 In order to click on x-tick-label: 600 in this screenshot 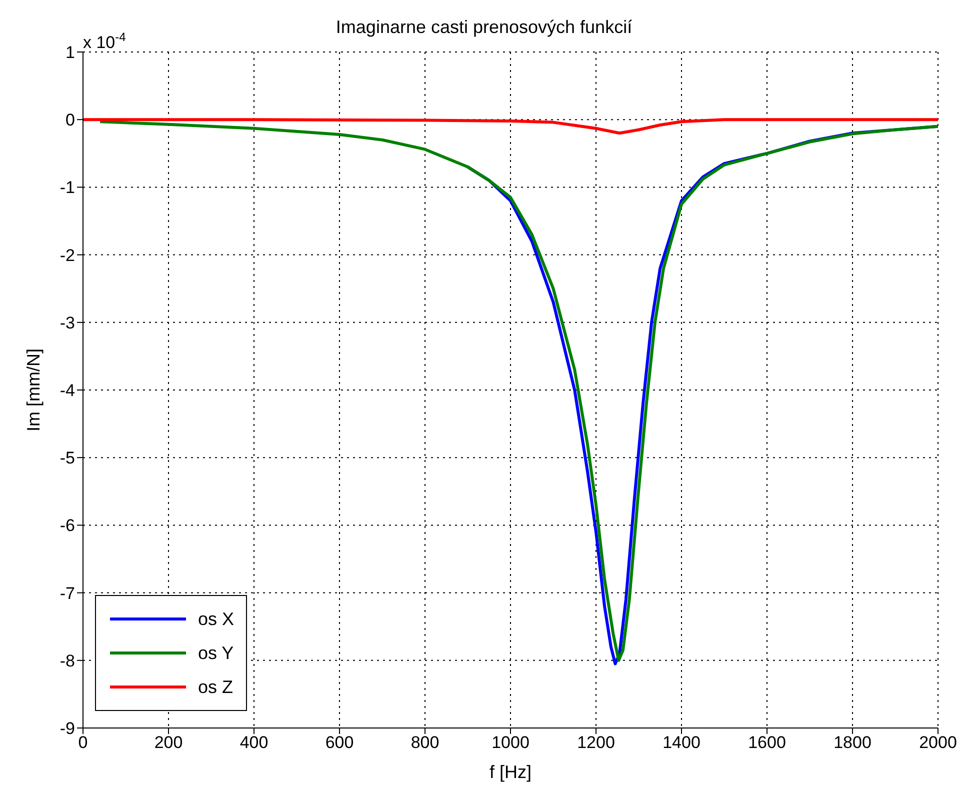, I will do `click(339, 742)`.